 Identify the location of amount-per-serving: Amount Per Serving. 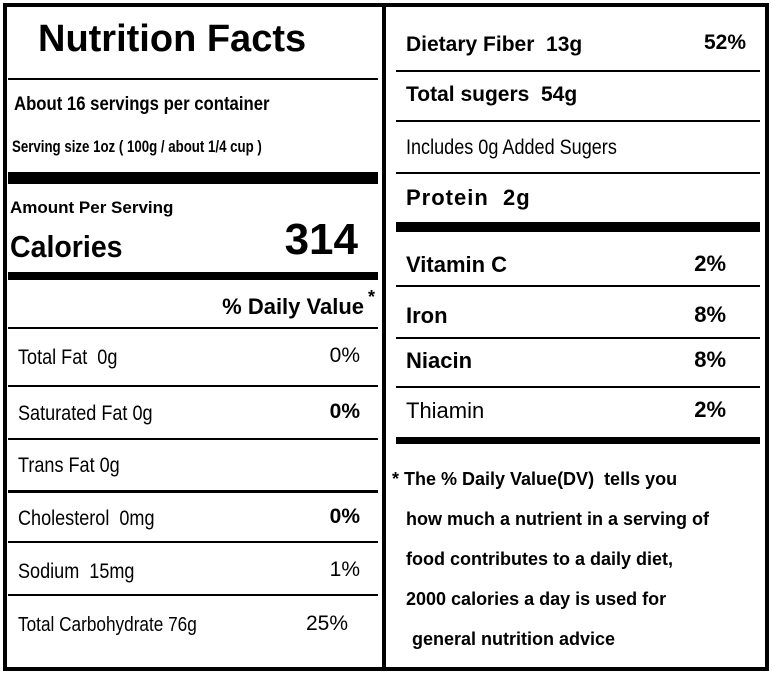
(92, 207).